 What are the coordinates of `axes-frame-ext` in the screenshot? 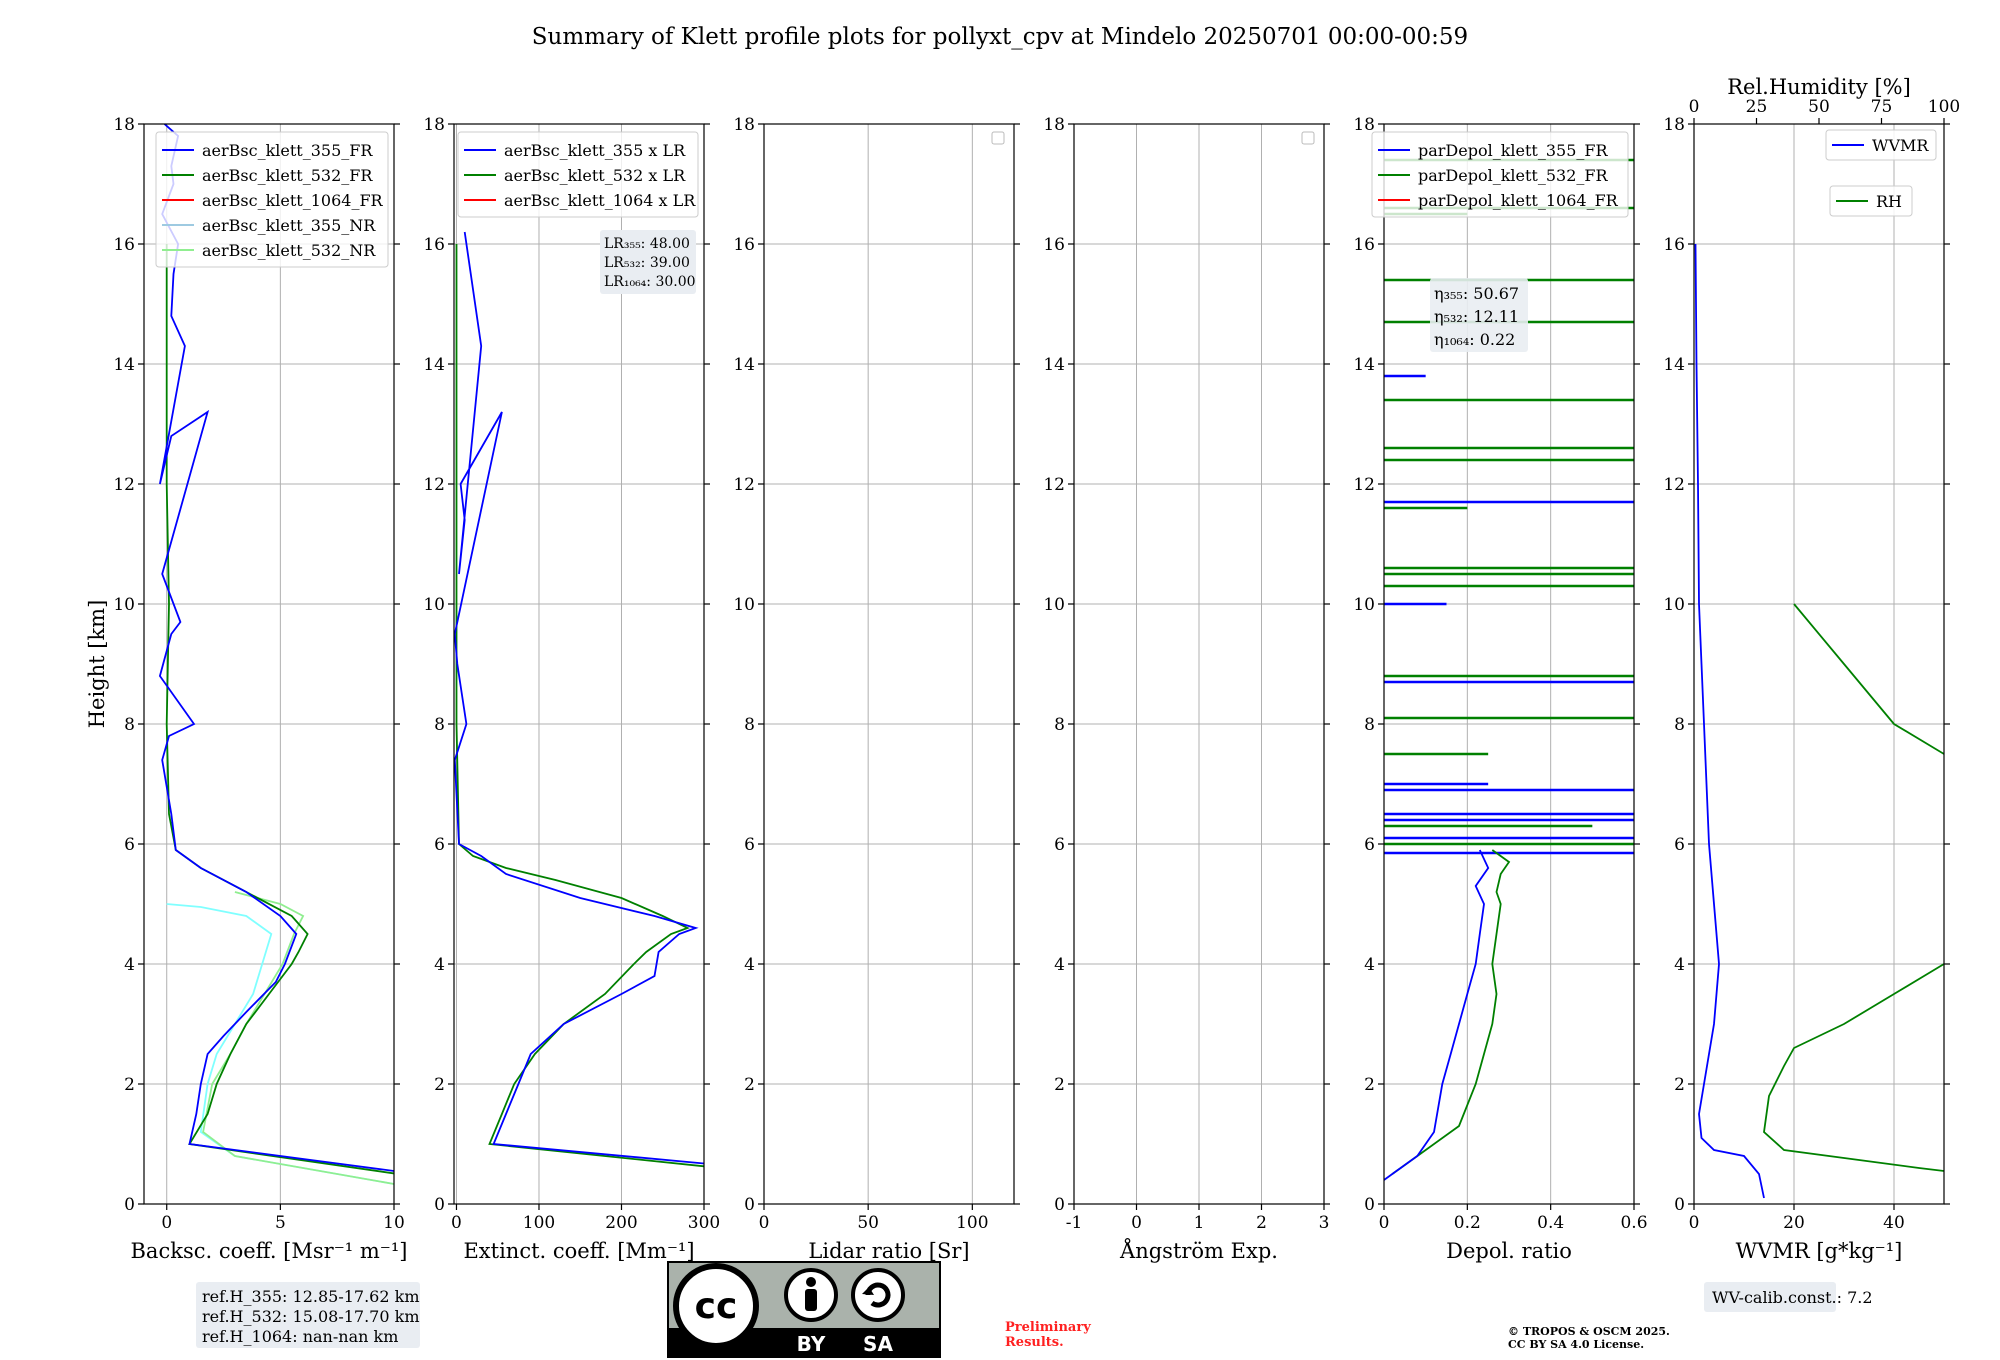 It's located at (579, 664).